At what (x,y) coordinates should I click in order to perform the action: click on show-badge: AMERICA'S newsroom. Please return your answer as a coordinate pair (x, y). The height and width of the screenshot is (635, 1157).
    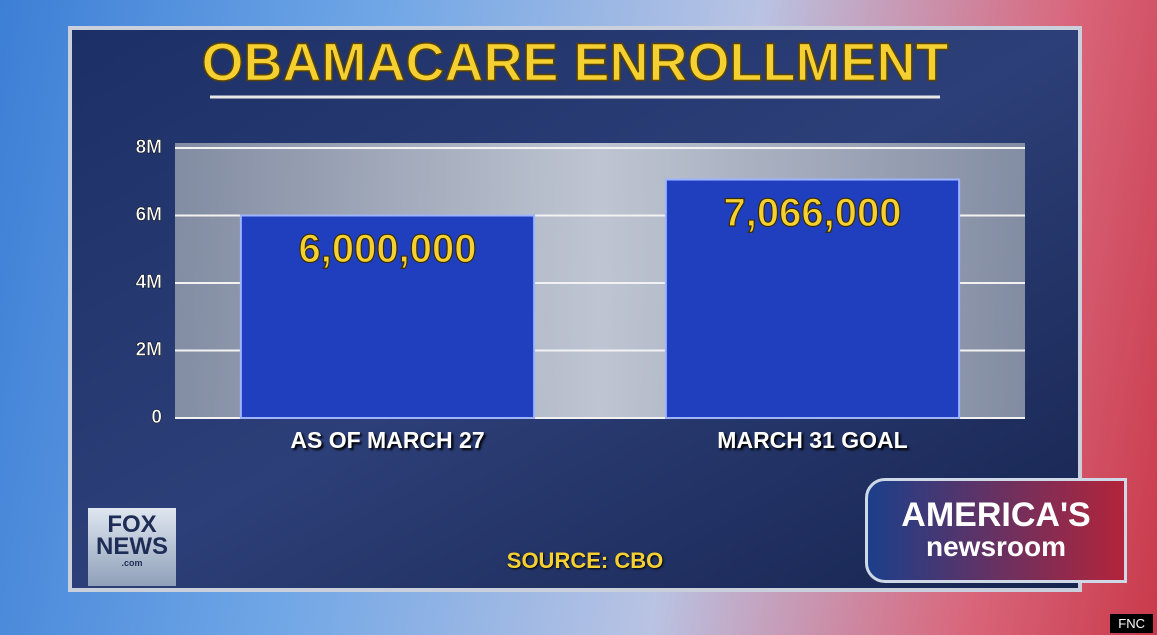
    Looking at the image, I should click on (996, 530).